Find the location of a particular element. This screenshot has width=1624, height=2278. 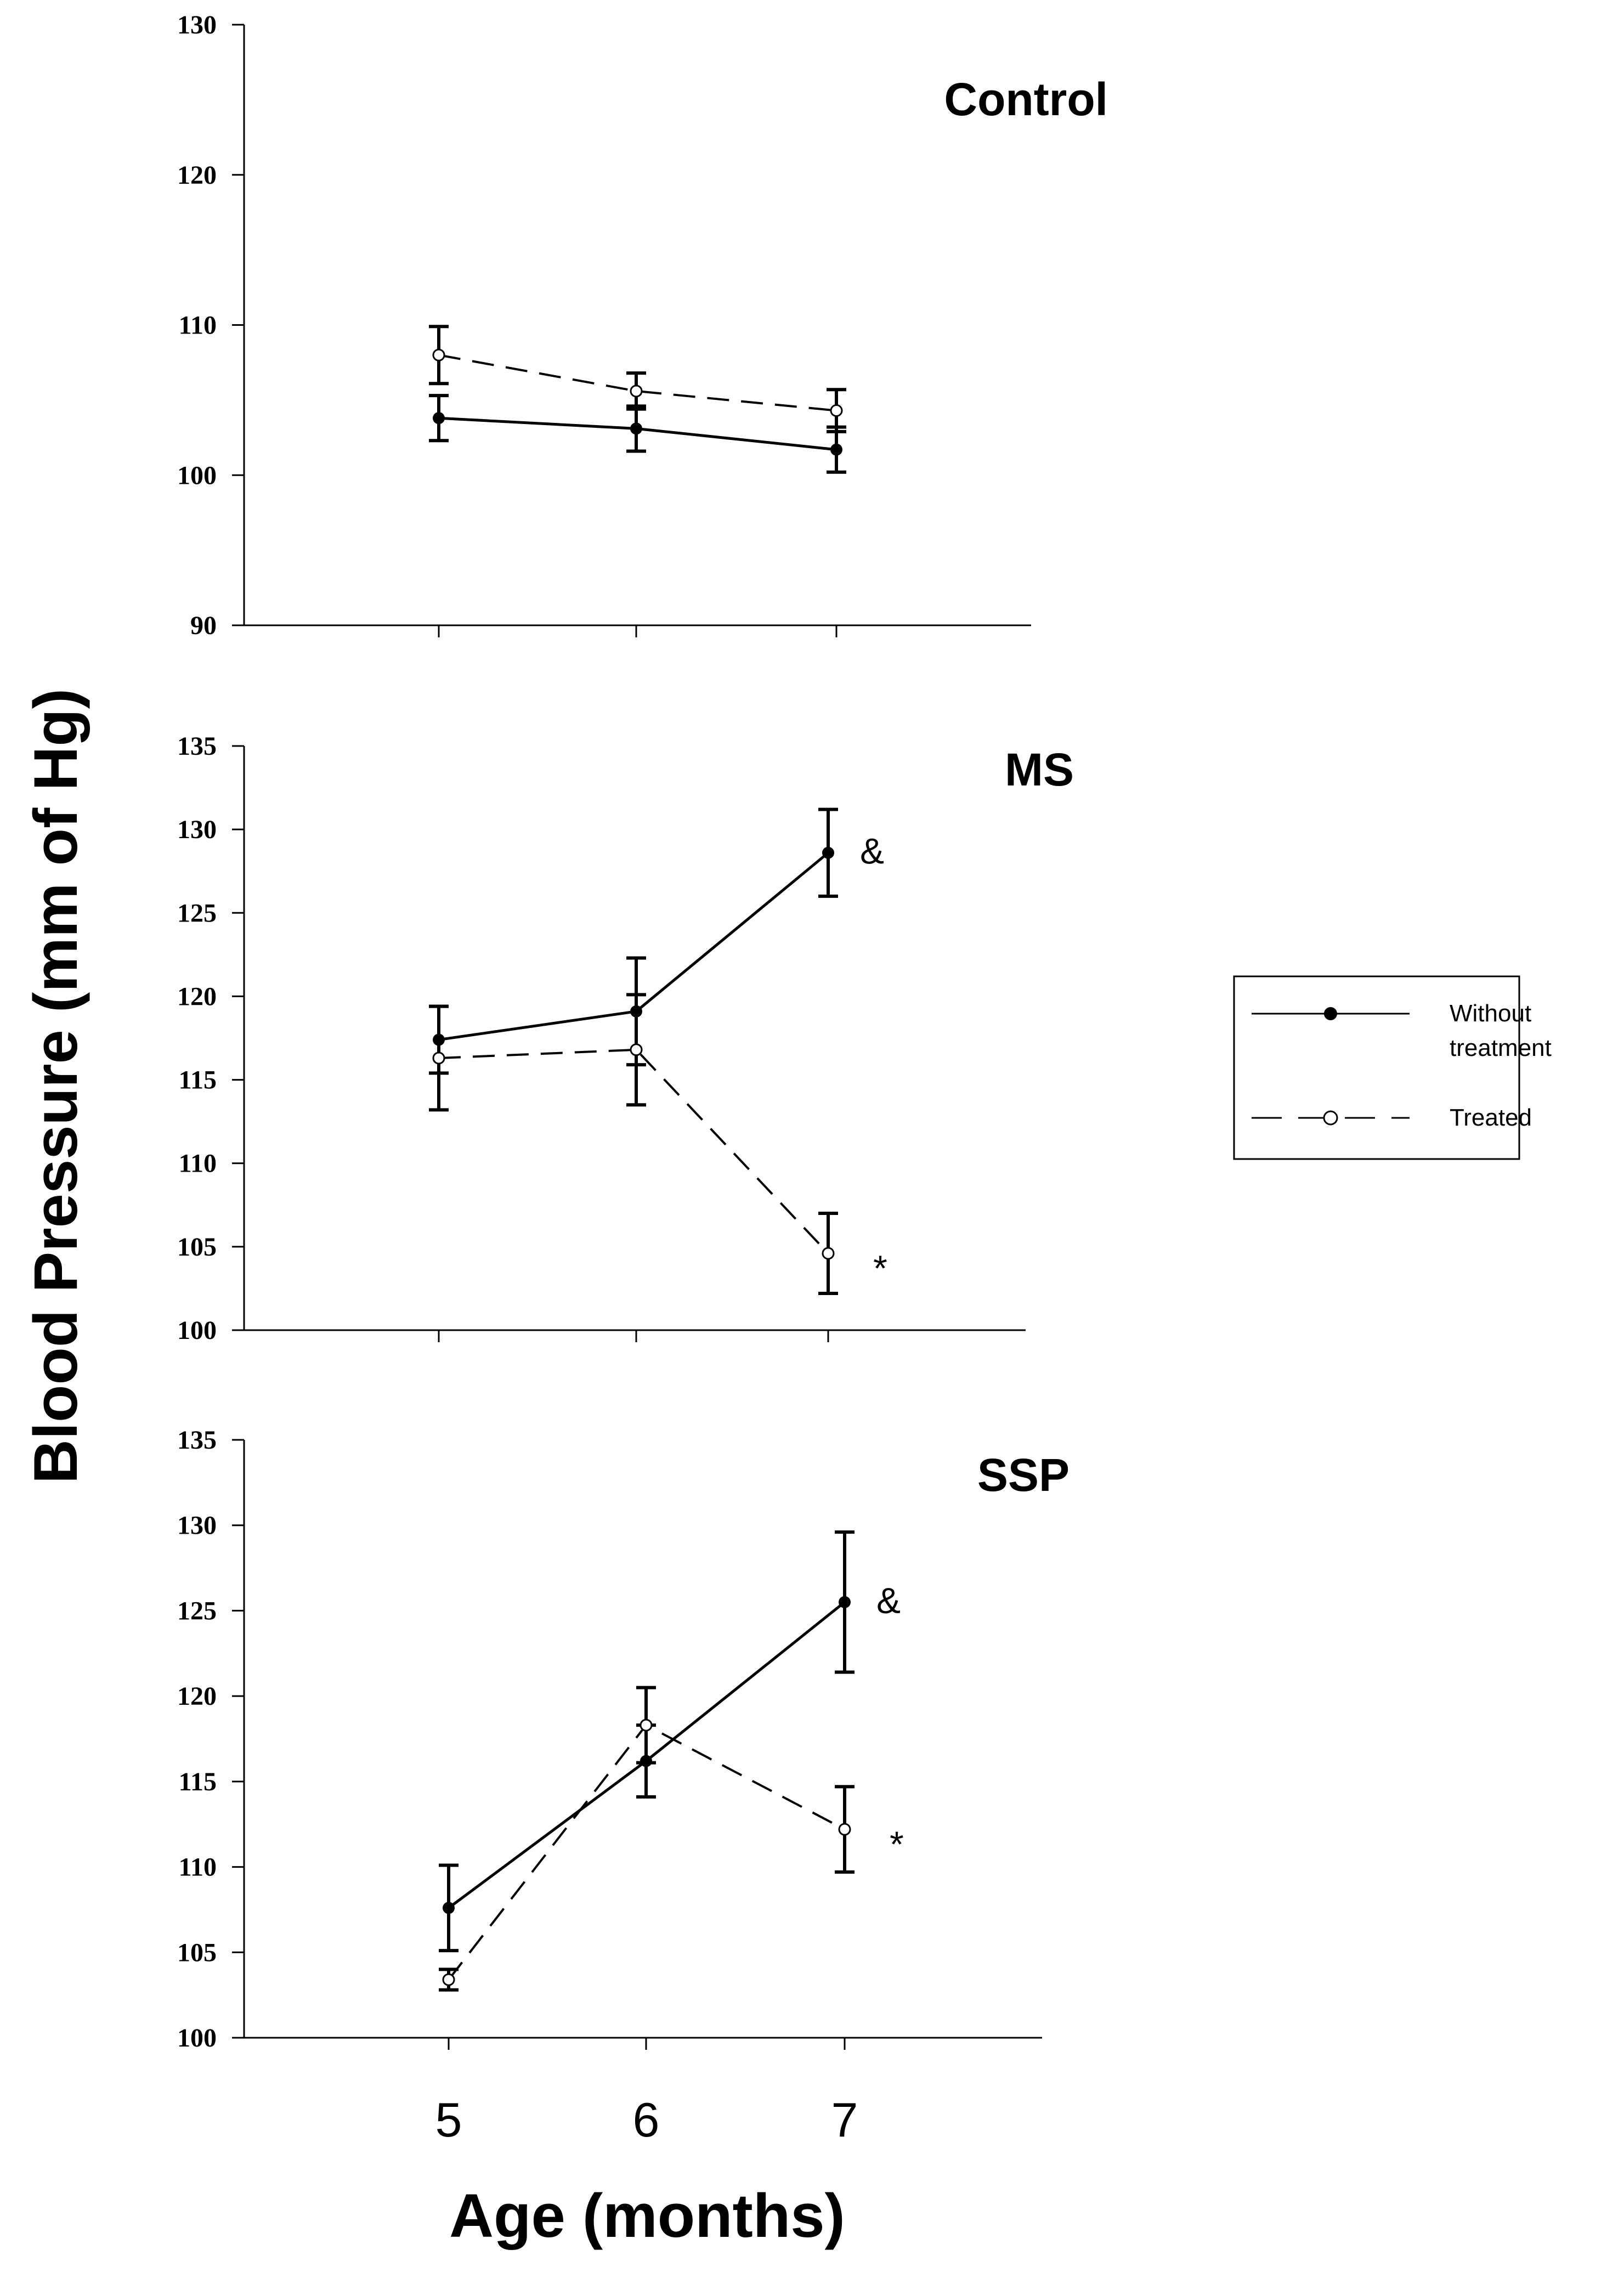

x-tick-label: 5 is located at coordinates (448, 2120).